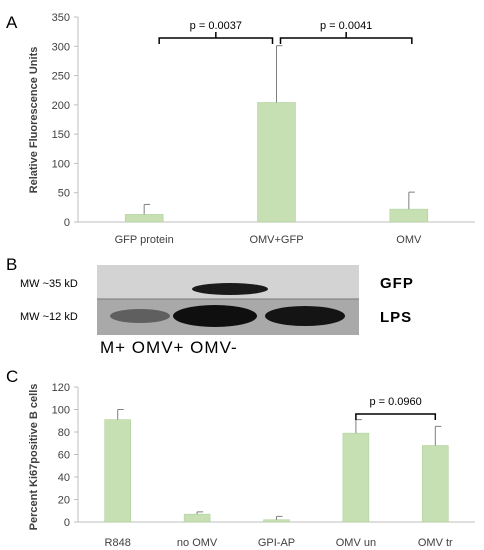  Describe the element at coordinates (144, 240) in the screenshot. I see `a-category-label: GFP protein` at that location.